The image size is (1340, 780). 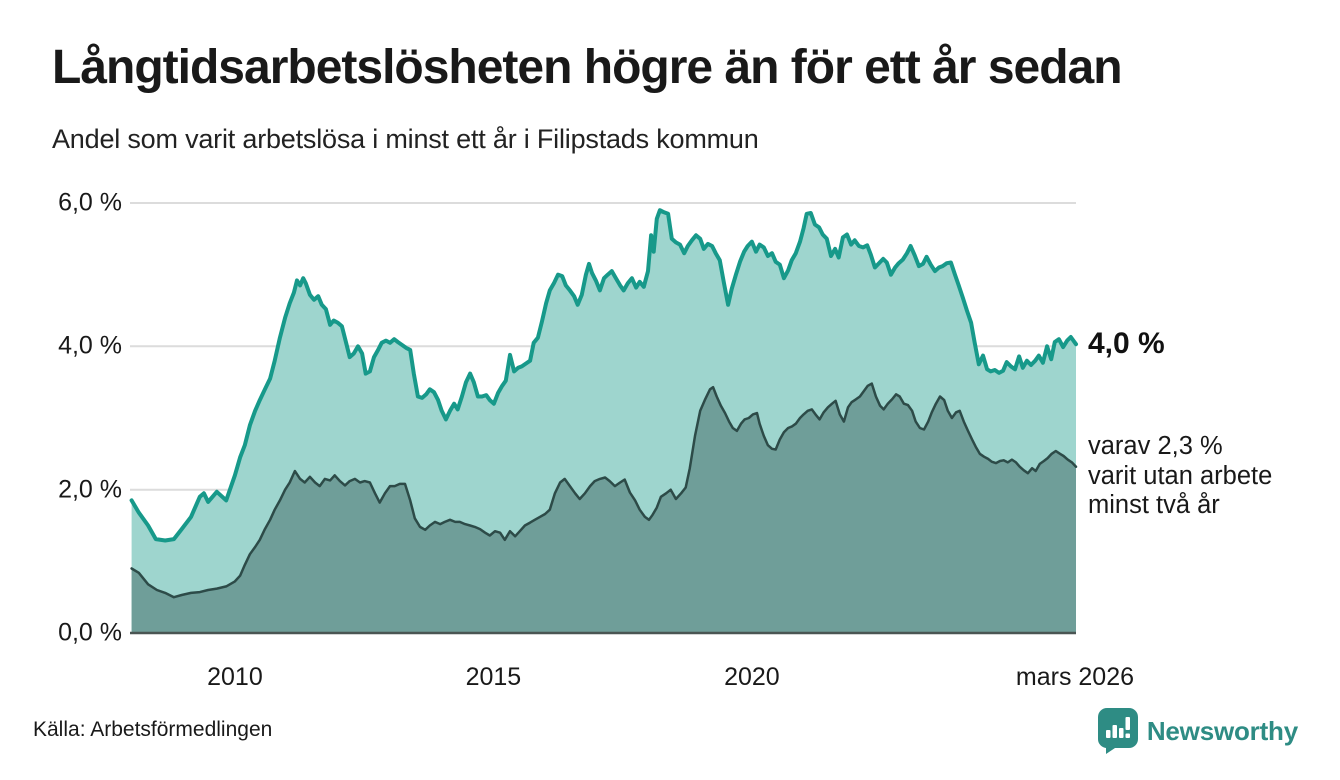 I want to click on x-axis-tick-mars-2026: mars 2026, so click(x=1075, y=677).